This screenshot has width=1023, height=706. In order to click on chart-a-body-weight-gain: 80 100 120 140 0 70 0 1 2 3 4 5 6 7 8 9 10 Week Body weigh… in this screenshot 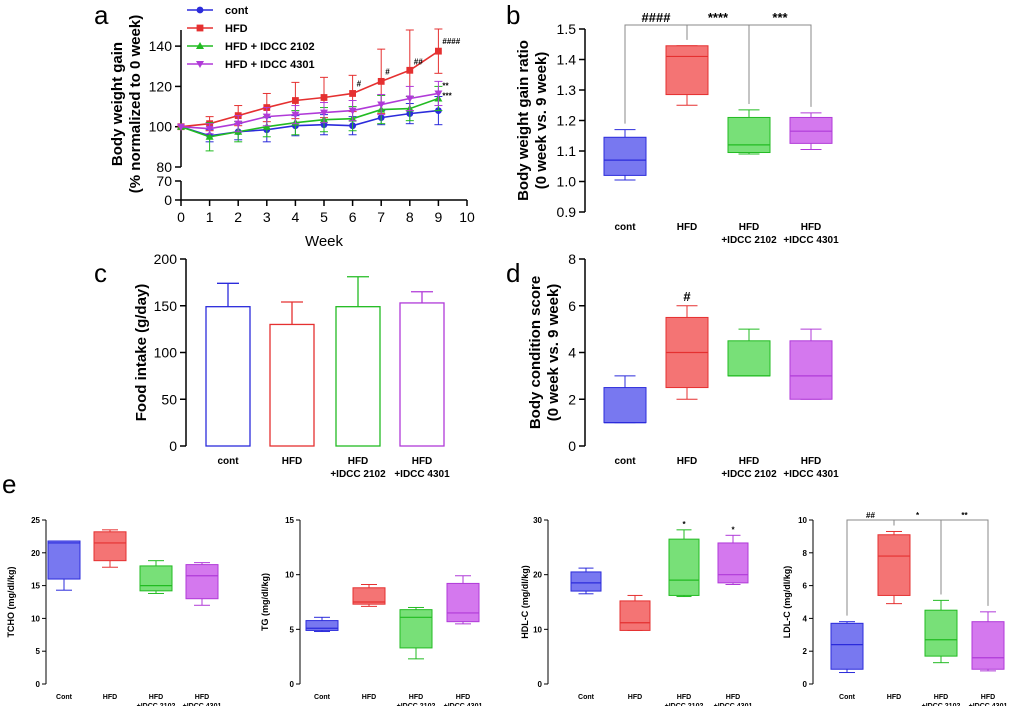, I will do `click(292, 127)`.